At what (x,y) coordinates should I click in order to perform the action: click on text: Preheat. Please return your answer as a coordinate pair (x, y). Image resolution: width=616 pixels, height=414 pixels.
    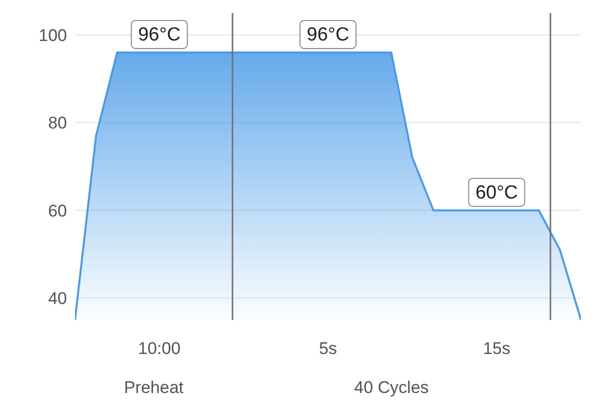
    Looking at the image, I should click on (154, 388).